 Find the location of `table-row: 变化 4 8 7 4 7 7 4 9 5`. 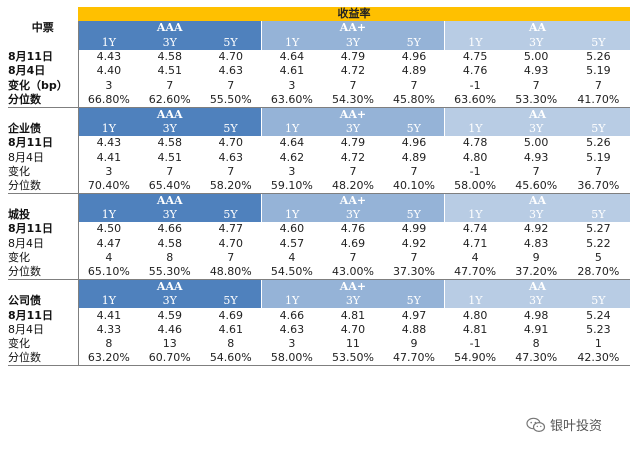

table-row: 变化 4 8 7 4 7 7 4 9 5 is located at coordinates (319, 258).